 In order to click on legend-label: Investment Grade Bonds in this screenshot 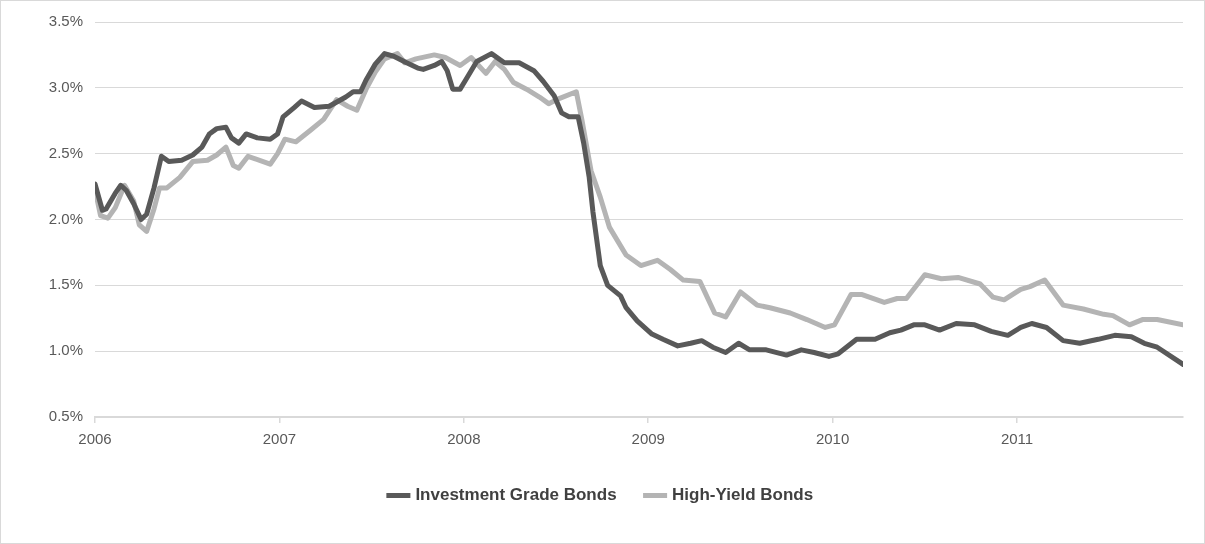, I will do `click(516, 495)`.